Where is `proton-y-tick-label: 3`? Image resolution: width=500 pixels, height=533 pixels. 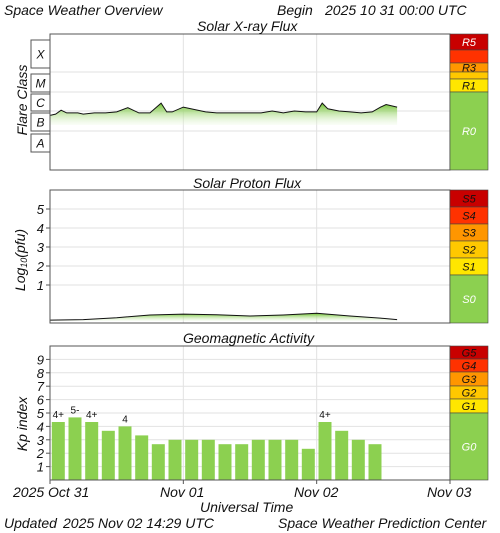
proton-y-tick-label: 3 is located at coordinates (41, 247).